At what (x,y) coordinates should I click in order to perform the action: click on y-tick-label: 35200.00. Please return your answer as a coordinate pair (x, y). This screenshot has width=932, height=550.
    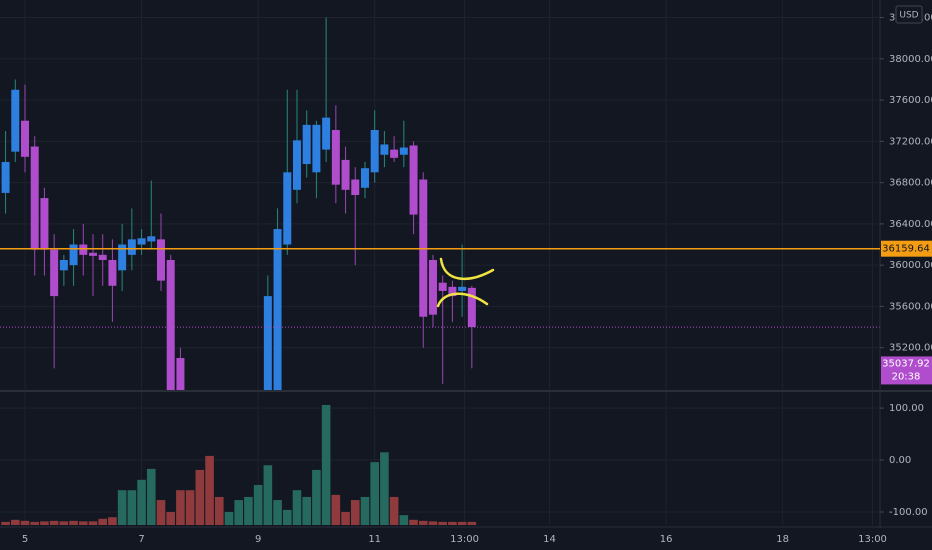
    Looking at the image, I should click on (910, 348).